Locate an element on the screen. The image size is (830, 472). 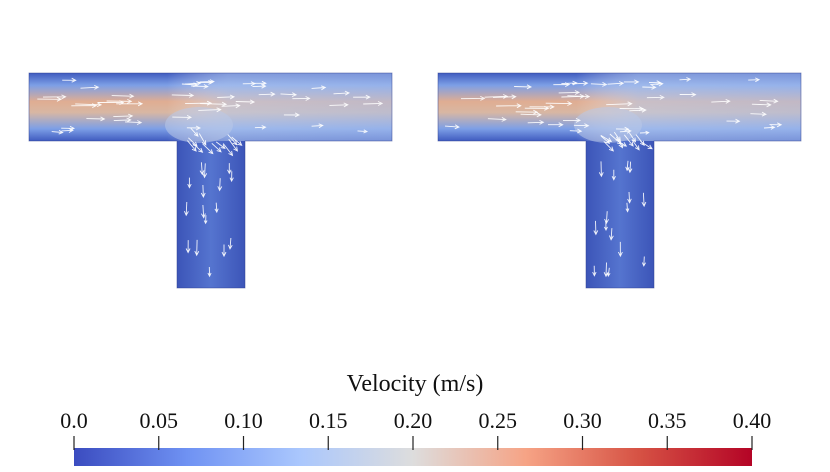
colorbar-tick-label: 0.20 is located at coordinates (413, 420).